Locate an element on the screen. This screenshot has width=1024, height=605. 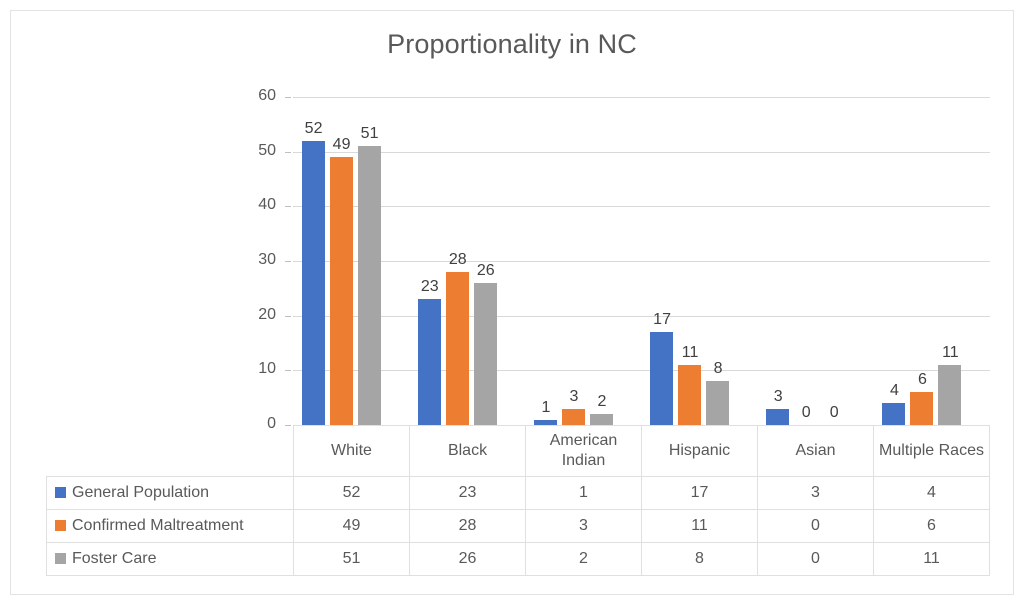
y-tick-label: 40 is located at coordinates (267, 205).